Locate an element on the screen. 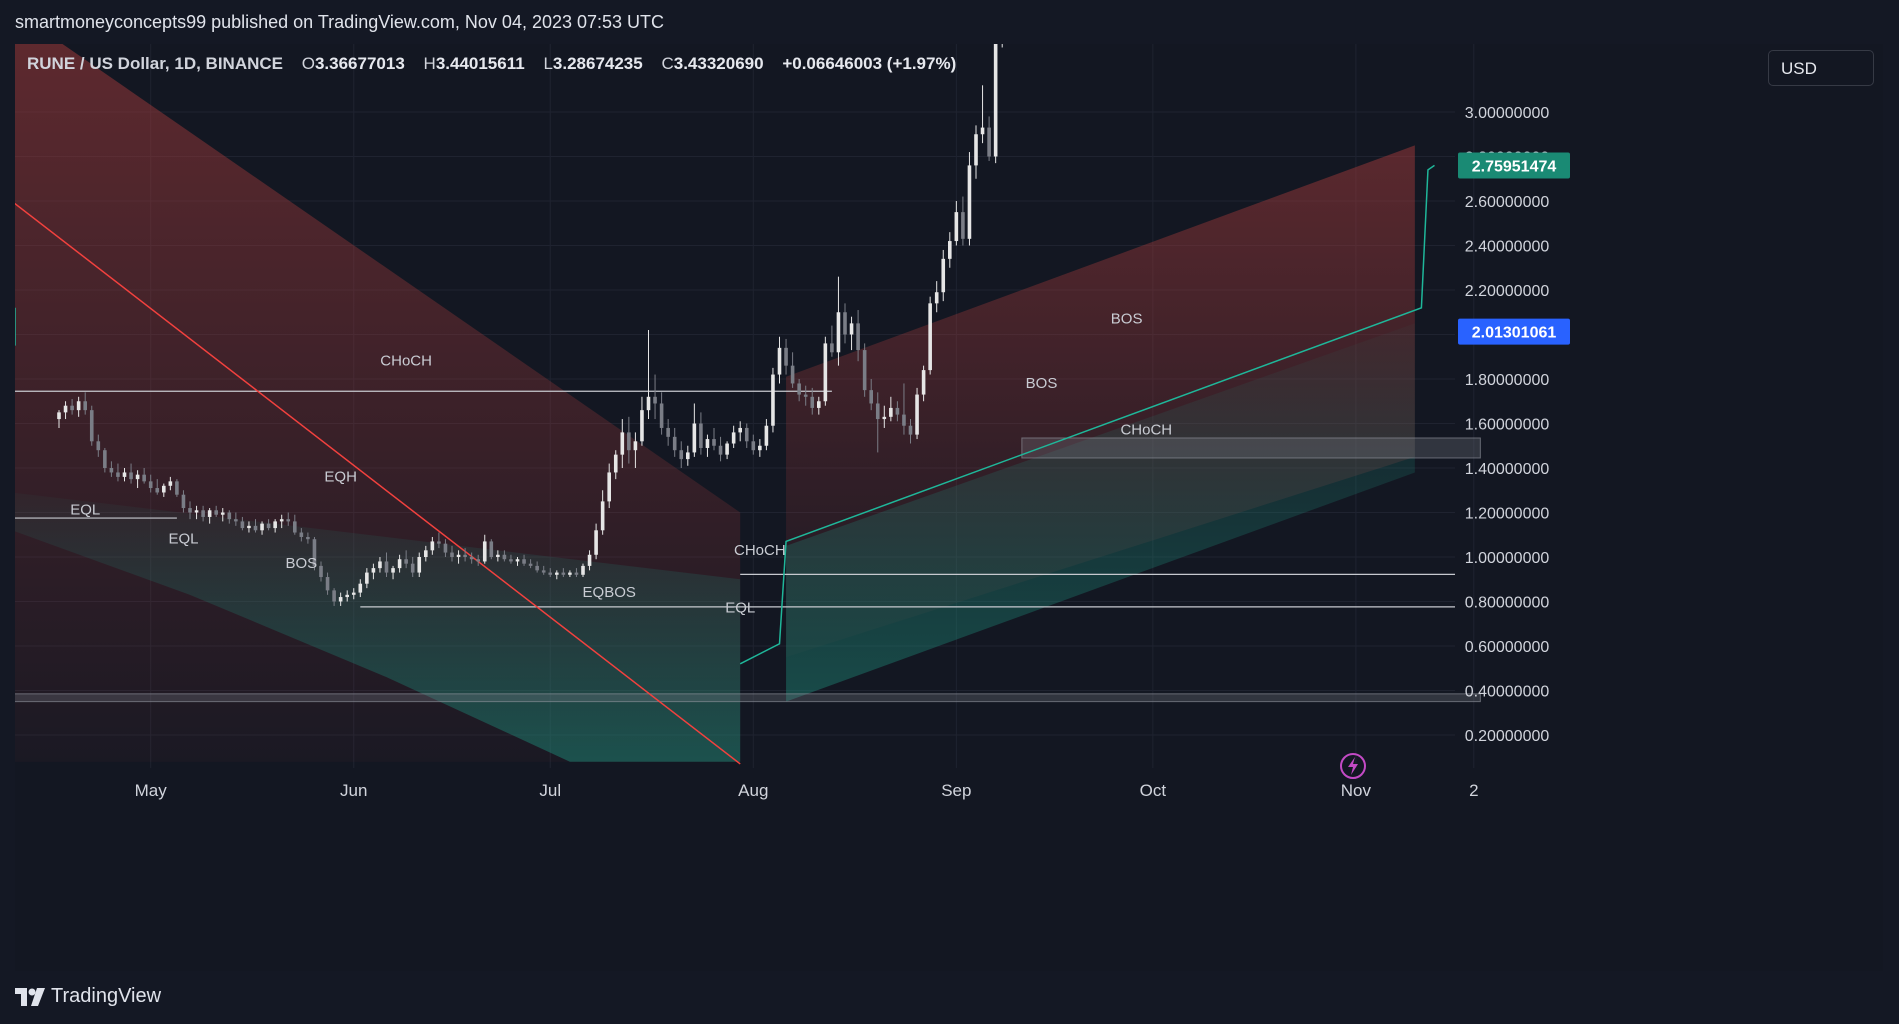 The image size is (1899, 1024). time-tick-label: Sep is located at coordinates (956, 790).